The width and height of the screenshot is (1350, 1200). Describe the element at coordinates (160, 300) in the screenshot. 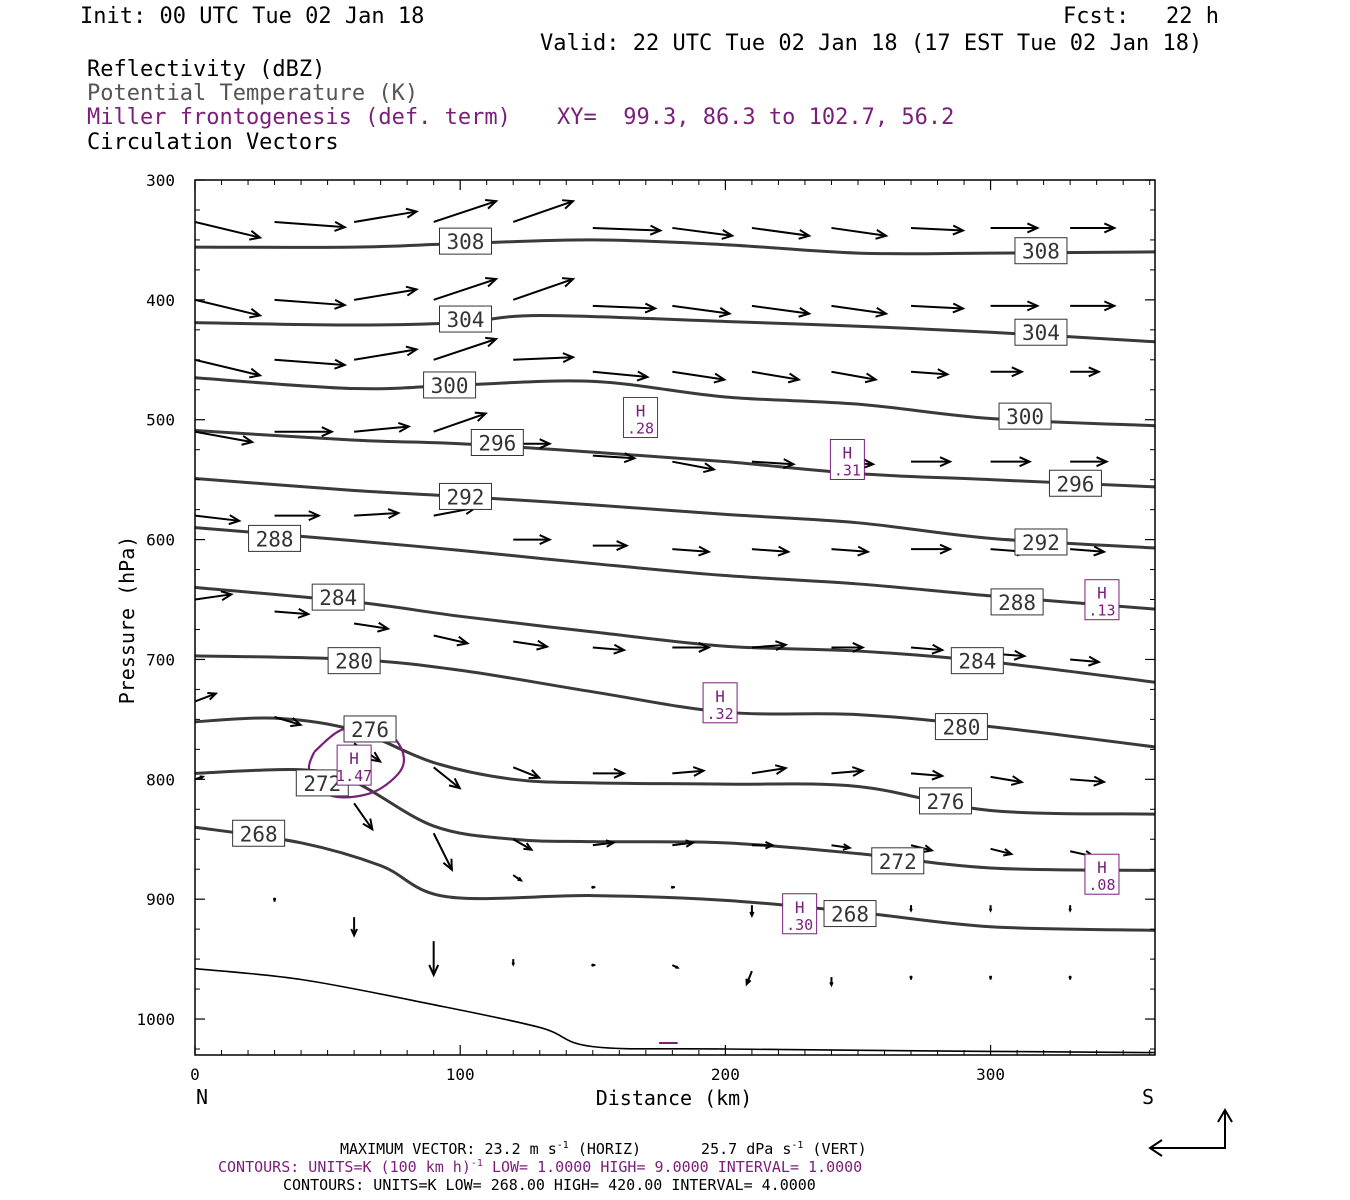

I see `y-tick-label: 400` at that location.